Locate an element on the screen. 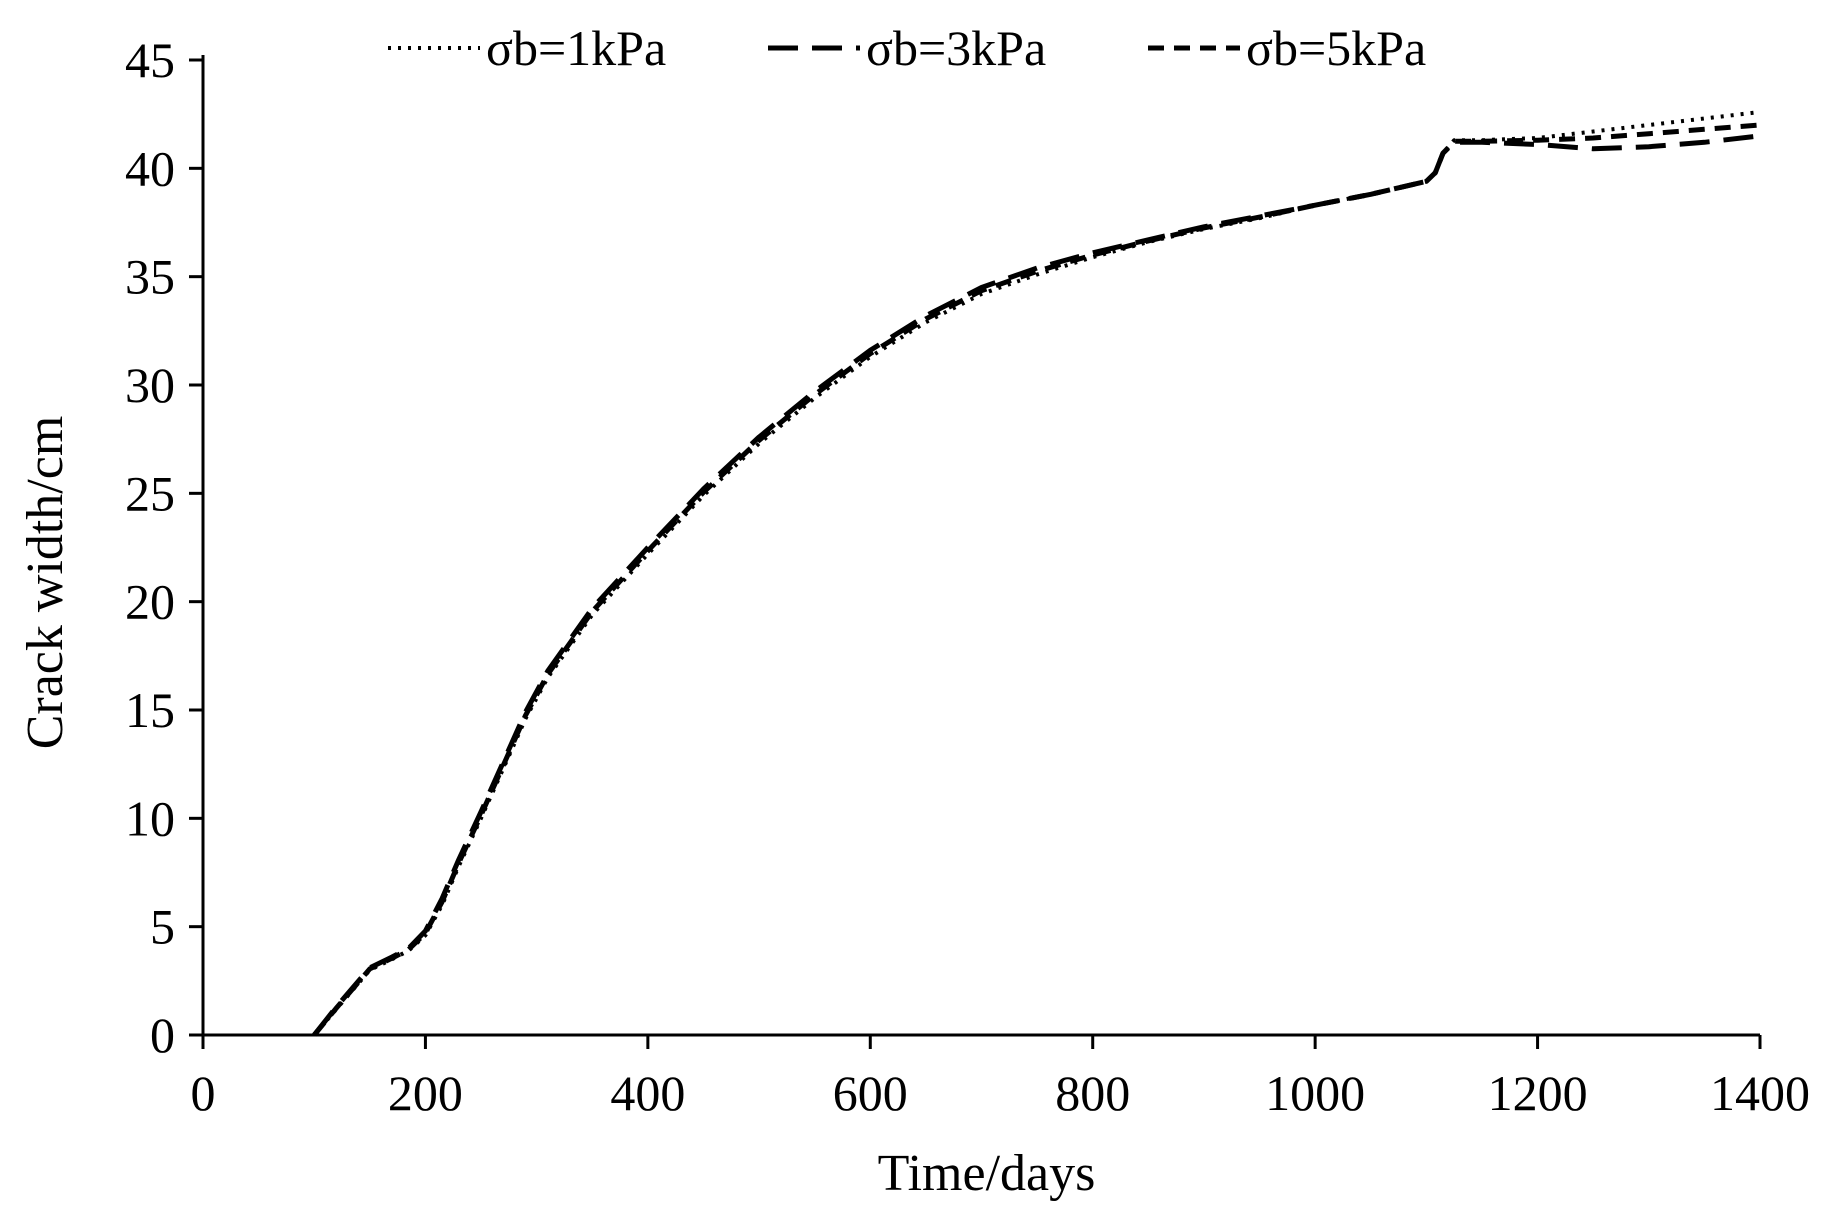 This screenshot has height=1214, width=1837. legend-label-1: σb=1kPa is located at coordinates (576, 48).